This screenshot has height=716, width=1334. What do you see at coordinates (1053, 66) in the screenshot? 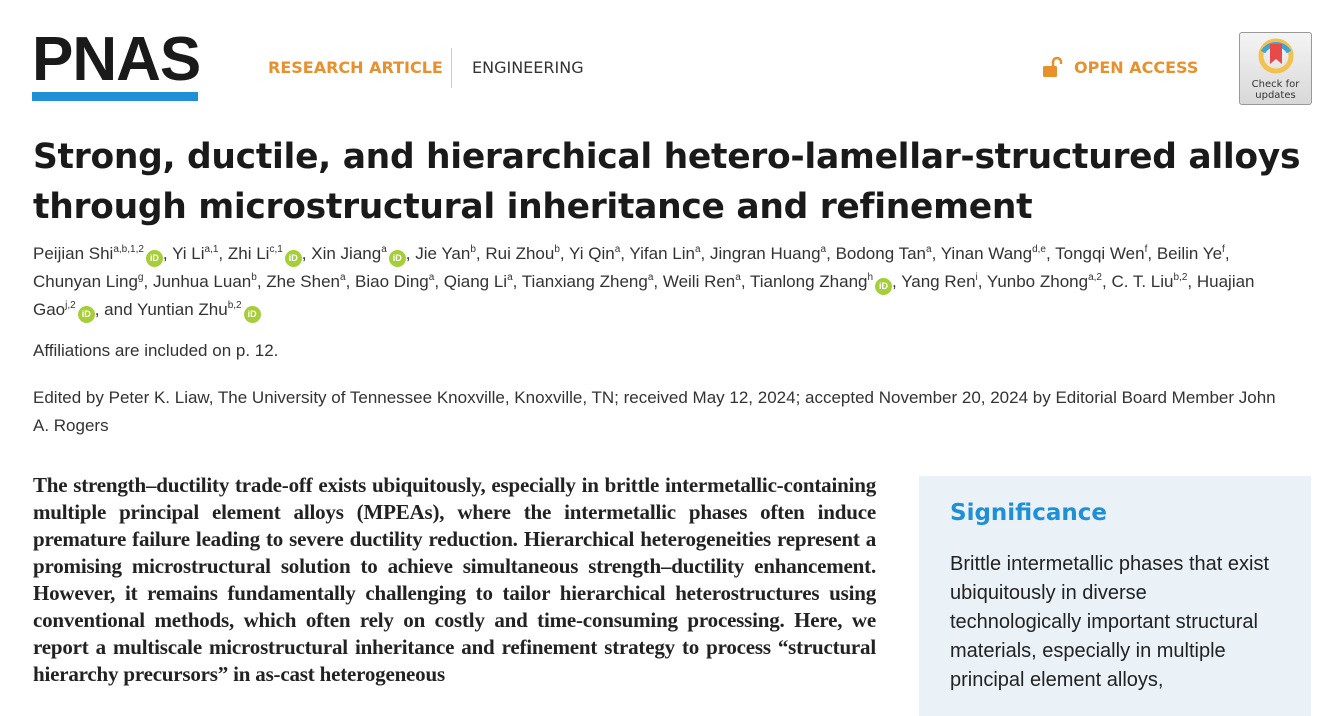
I see `open-lock-icon` at bounding box center [1053, 66].